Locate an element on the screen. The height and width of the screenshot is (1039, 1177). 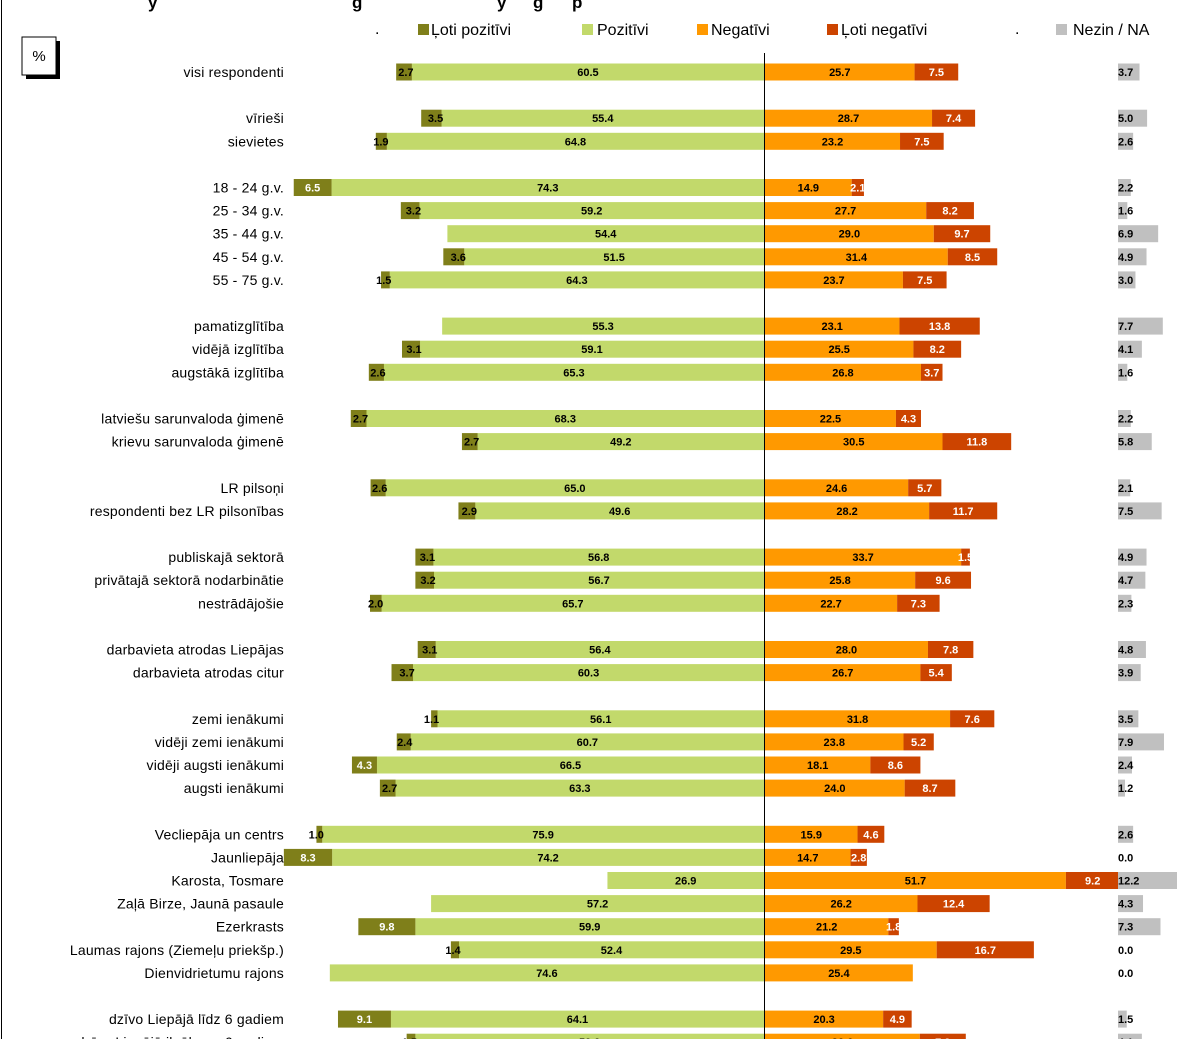
category-label: darbavieta atrodas Liepājas is located at coordinates (195, 650).